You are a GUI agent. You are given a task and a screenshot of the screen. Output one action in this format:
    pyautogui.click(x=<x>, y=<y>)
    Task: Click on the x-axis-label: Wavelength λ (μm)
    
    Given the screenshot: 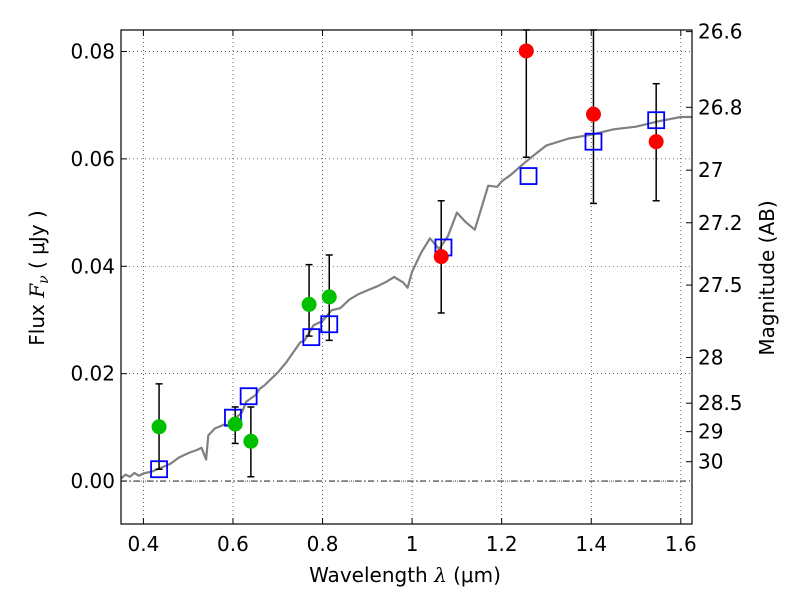 What is the action you would take?
    pyautogui.click(x=405, y=575)
    